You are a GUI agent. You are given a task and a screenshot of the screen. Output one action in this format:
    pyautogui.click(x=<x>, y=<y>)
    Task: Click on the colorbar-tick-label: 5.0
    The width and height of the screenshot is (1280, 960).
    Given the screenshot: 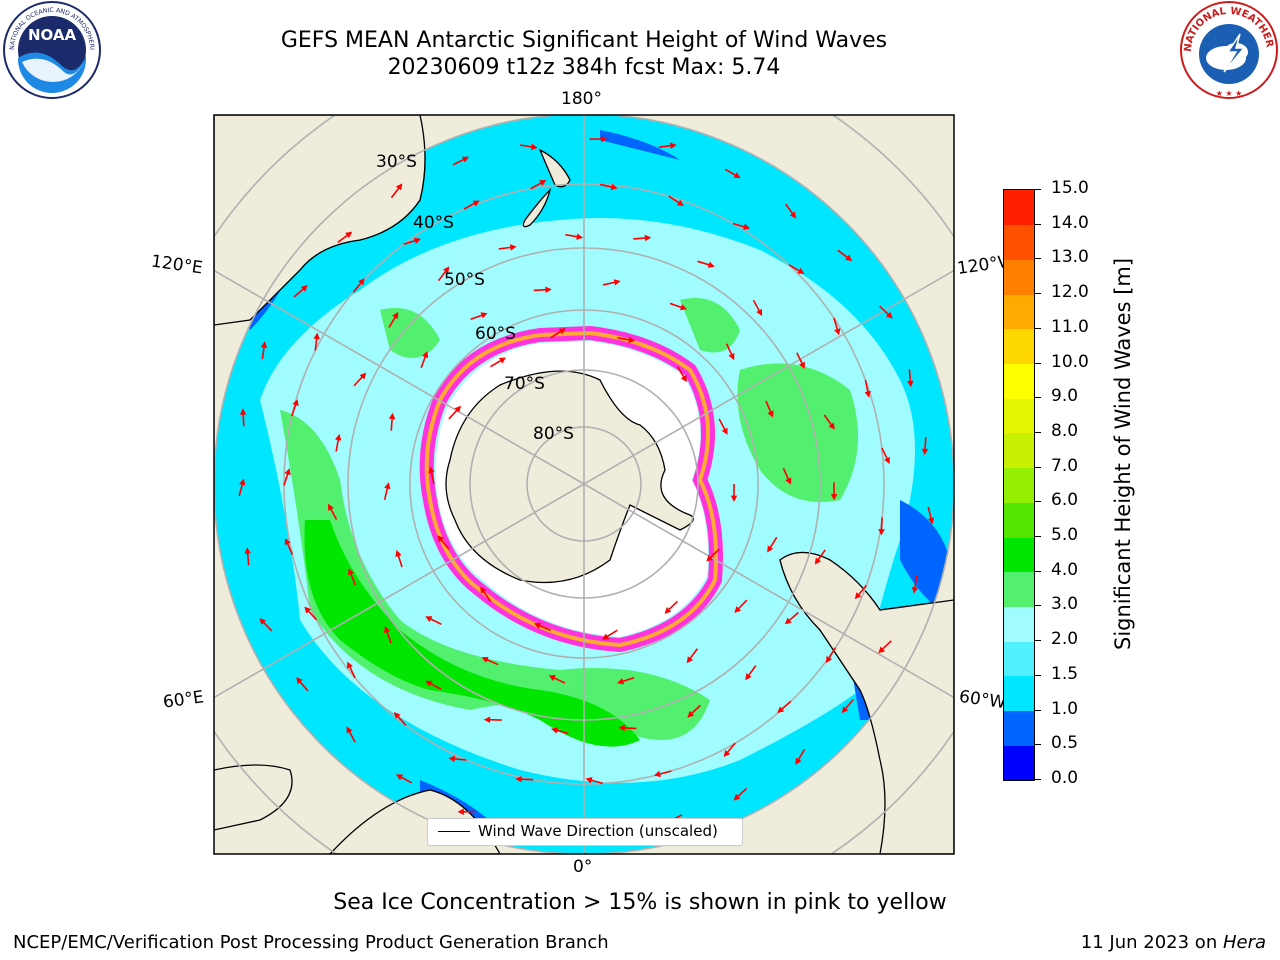 What is the action you would take?
    pyautogui.click(x=1065, y=535)
    